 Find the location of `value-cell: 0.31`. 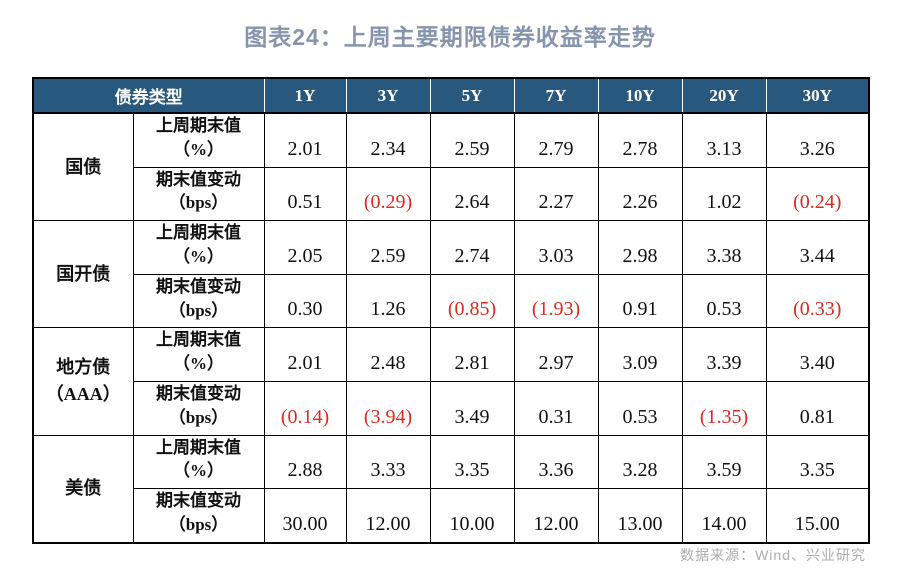

value-cell: 0.31 is located at coordinates (556, 408).